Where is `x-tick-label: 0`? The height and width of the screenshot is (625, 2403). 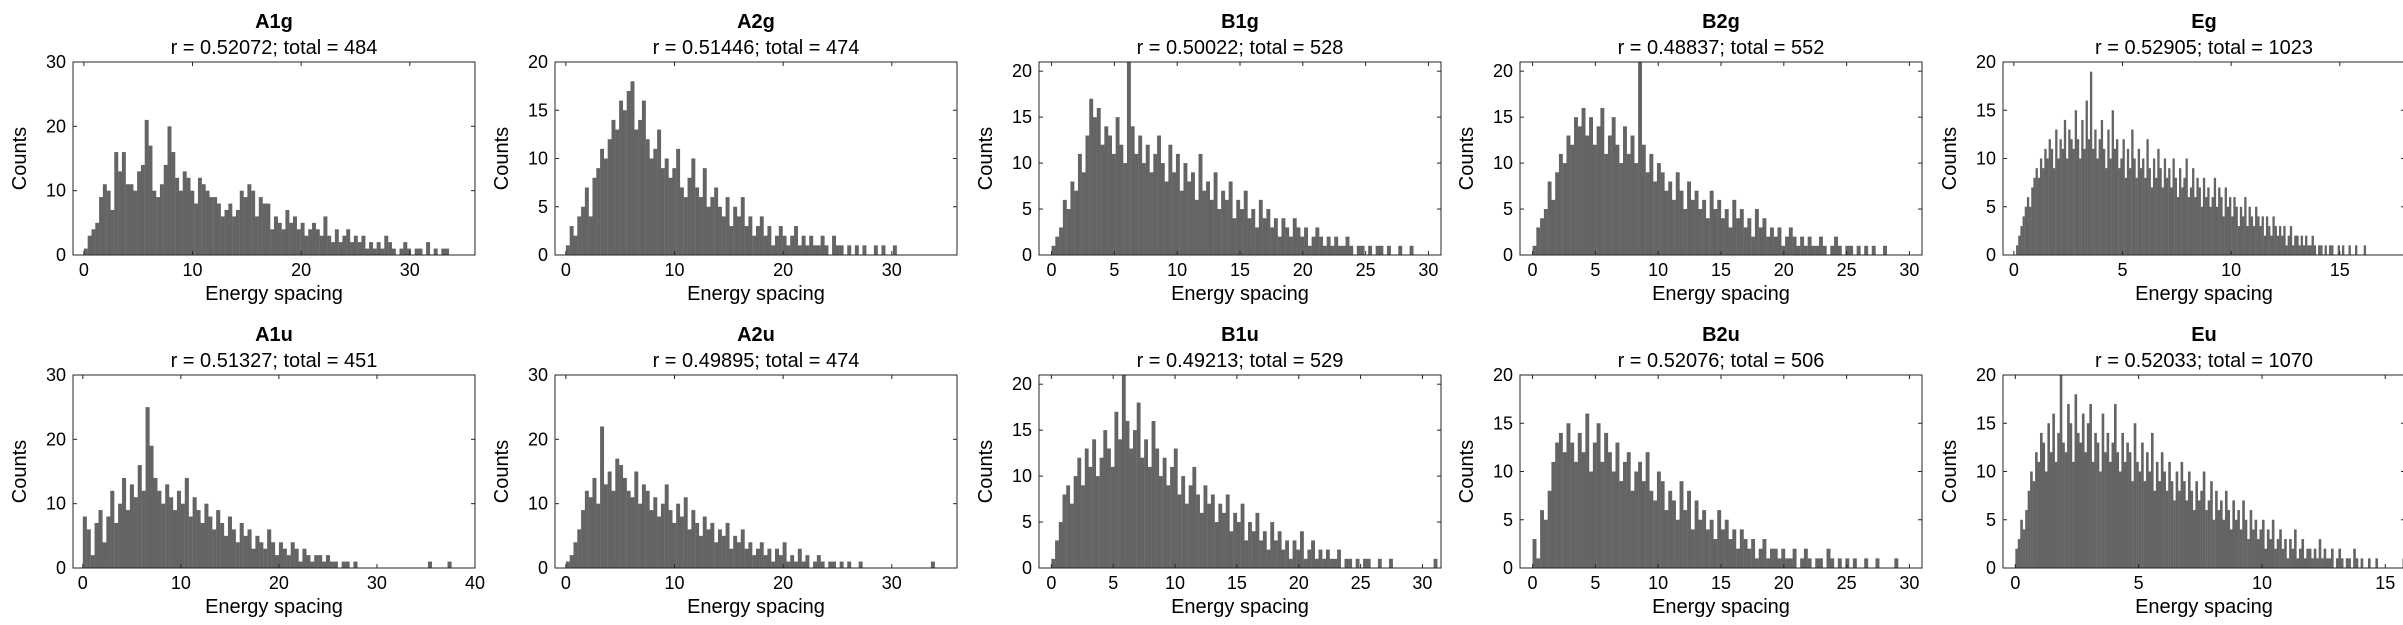
x-tick-label: 0 is located at coordinates (1052, 270).